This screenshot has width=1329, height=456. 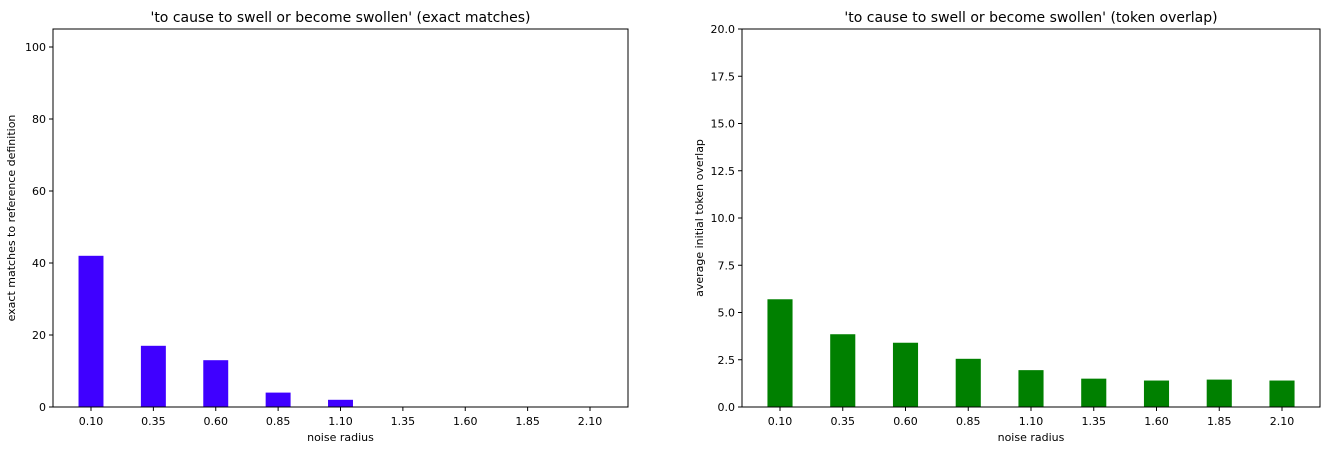 What do you see at coordinates (727, 265) in the screenshot?
I see `y-tick-label: 7.5` at bounding box center [727, 265].